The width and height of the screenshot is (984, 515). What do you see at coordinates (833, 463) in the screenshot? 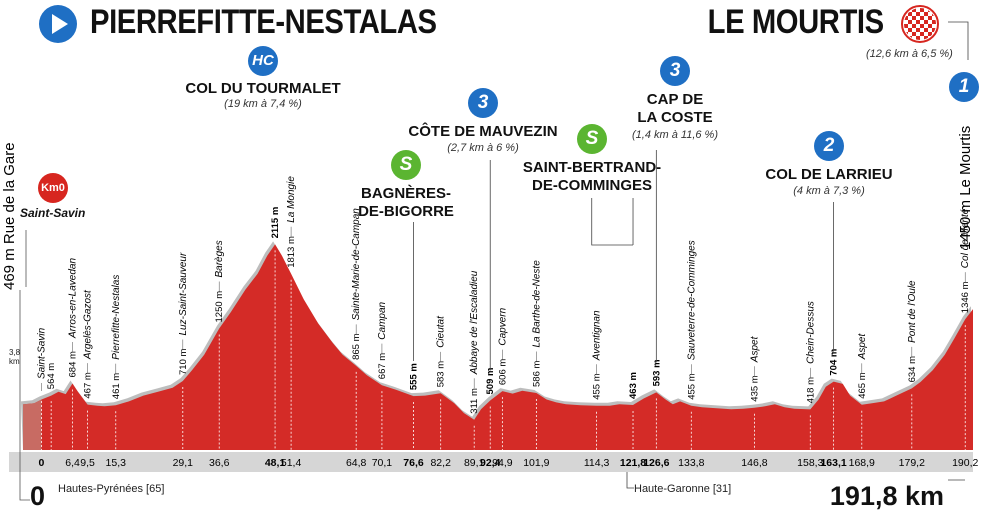
I see `km-tick-label: 163,1` at bounding box center [833, 463].